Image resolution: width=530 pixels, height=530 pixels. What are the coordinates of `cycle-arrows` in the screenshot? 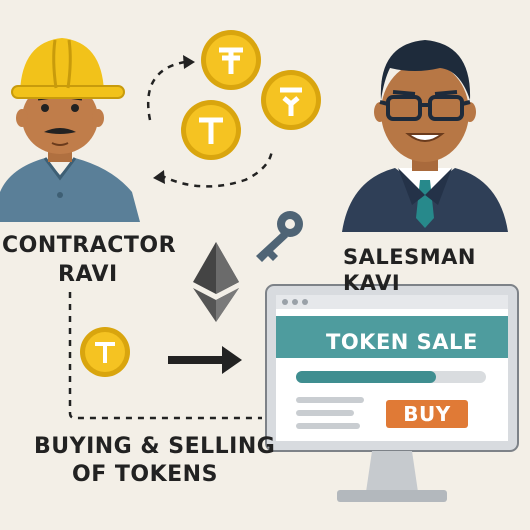 It's located at (210, 124).